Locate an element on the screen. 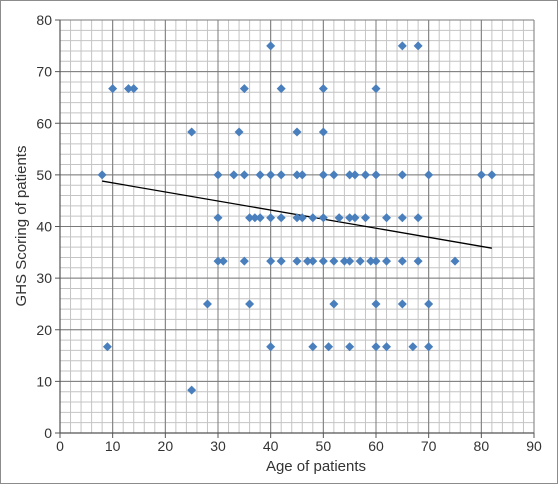 The width and height of the screenshot is (558, 484). y-tick-labels: 0 10 20 30 40 50 60 70 80 is located at coordinates (44, 226).